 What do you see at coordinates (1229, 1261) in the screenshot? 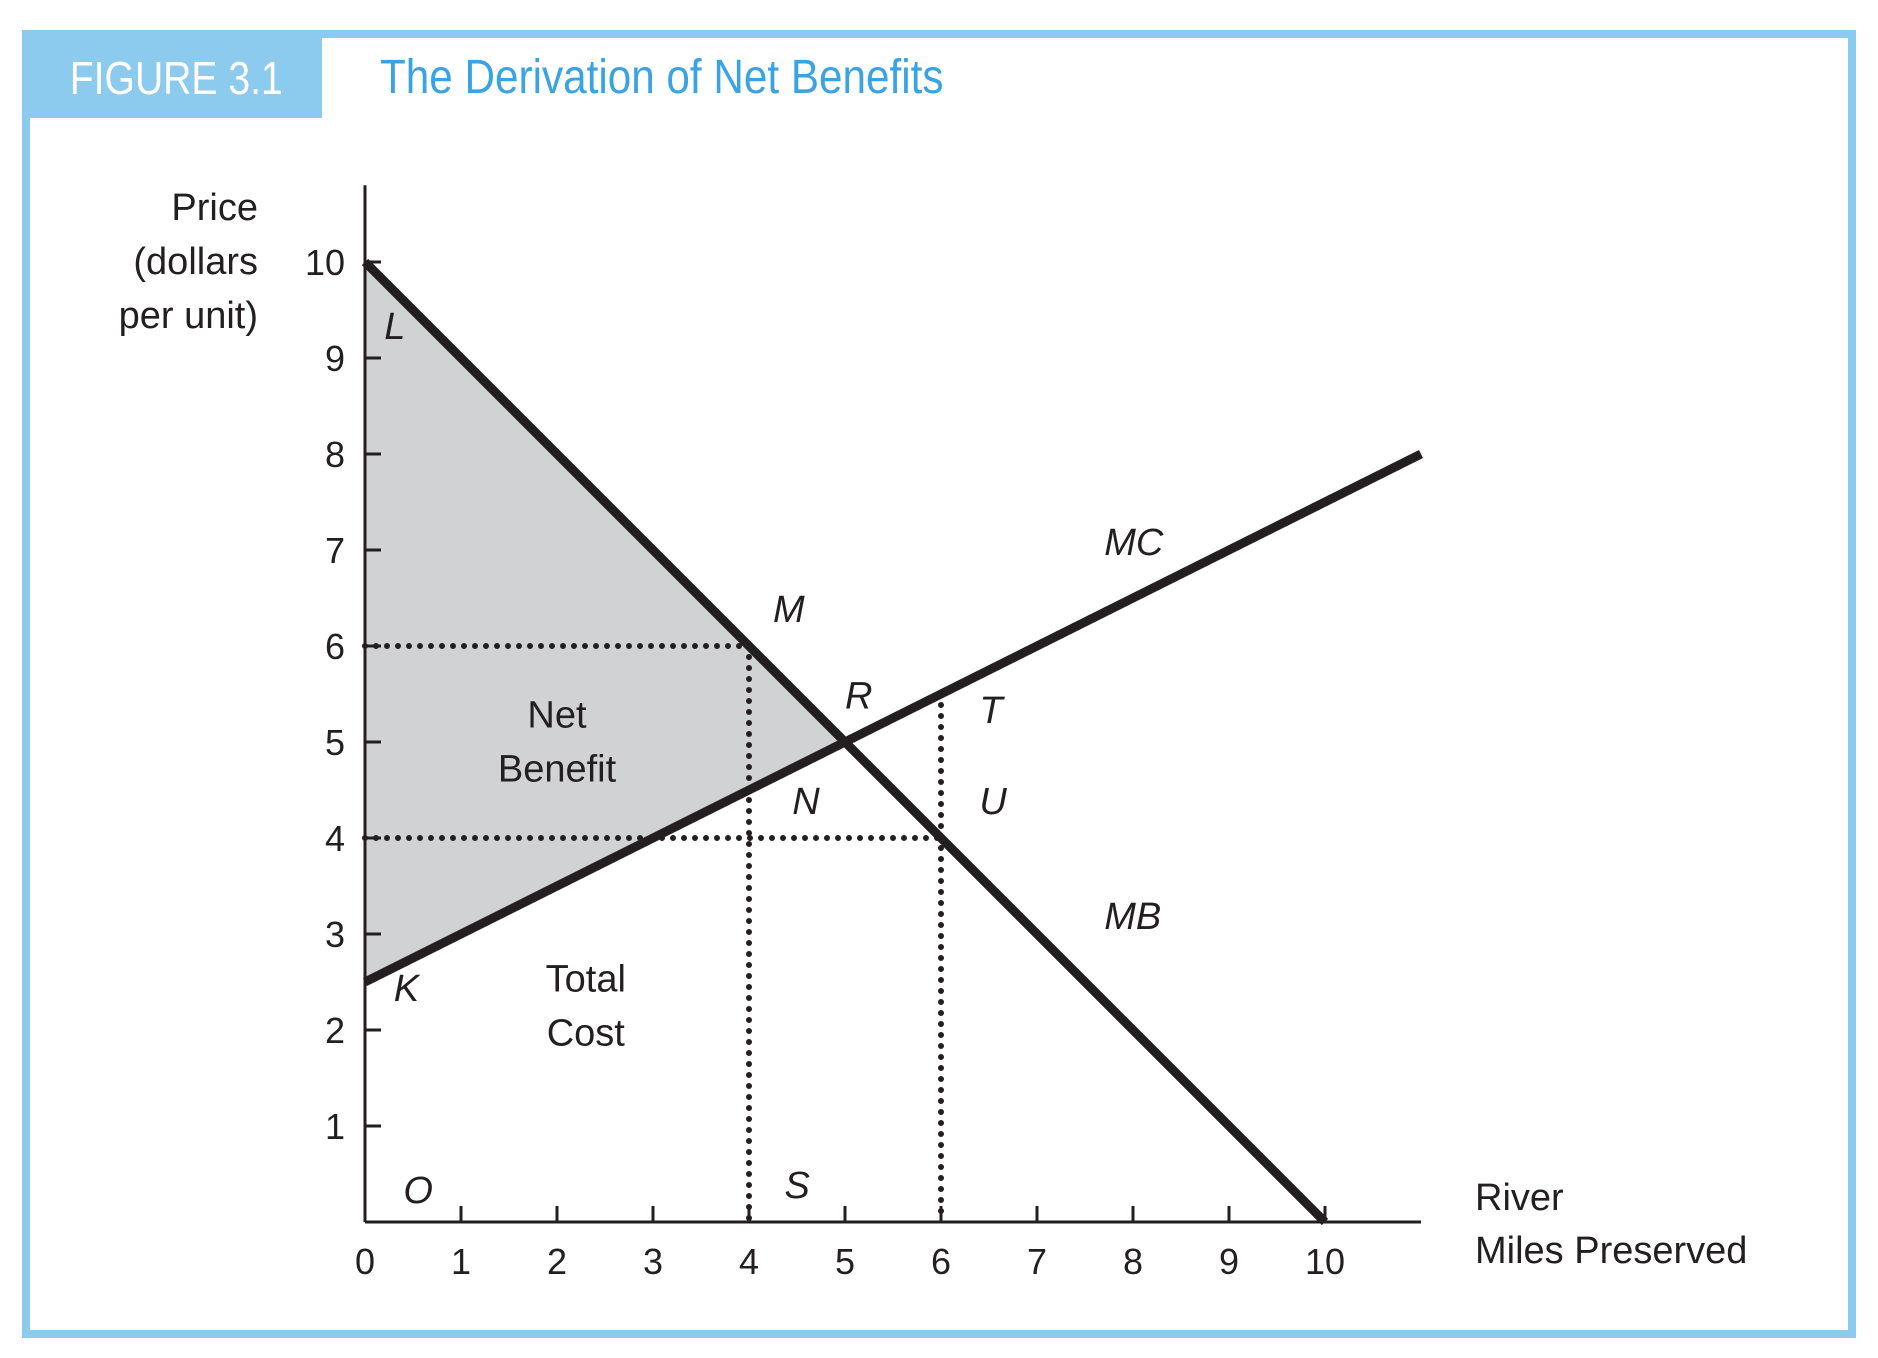
I see `x-tick-label-9: 9` at bounding box center [1229, 1261].